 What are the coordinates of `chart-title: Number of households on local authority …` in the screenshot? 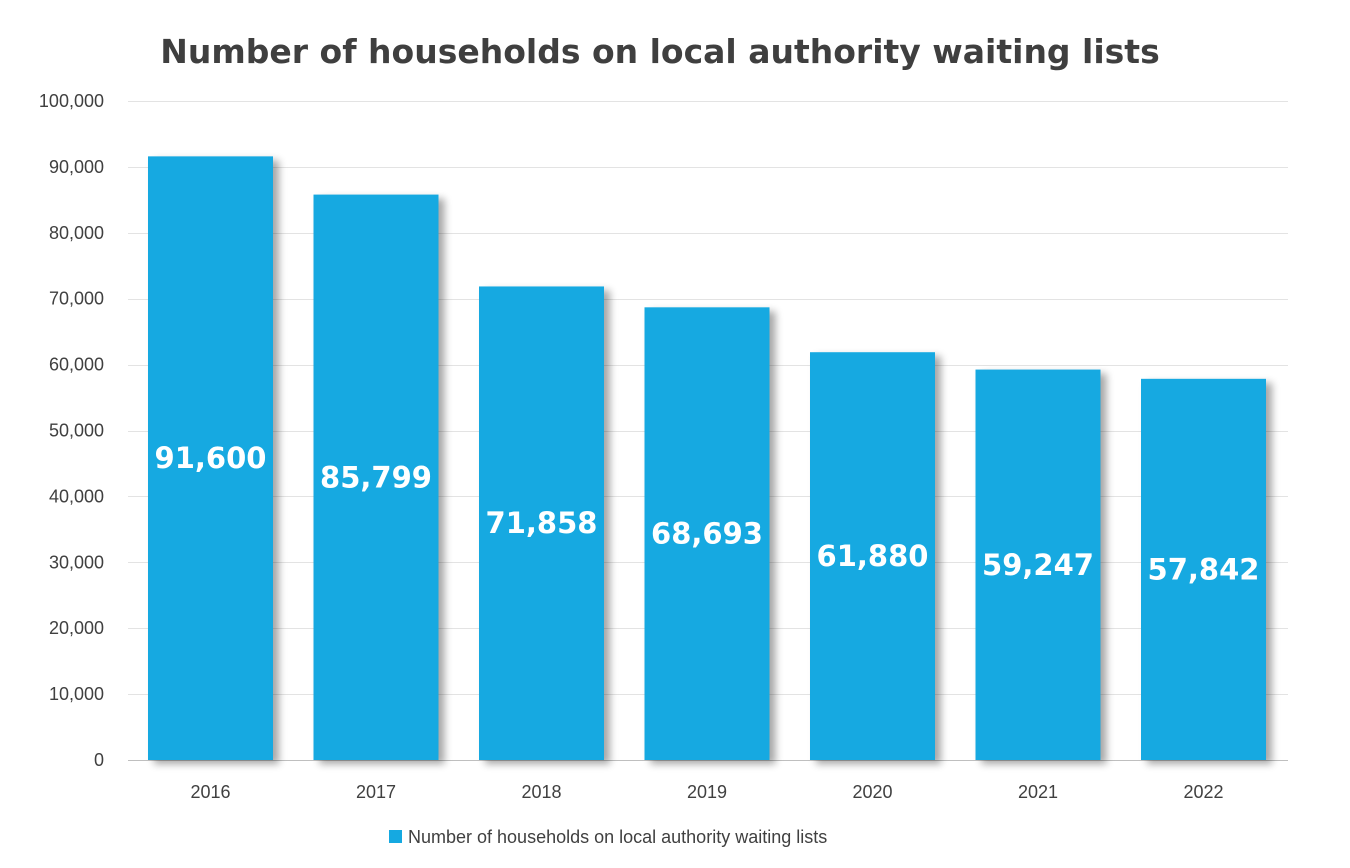 It's located at (659, 51).